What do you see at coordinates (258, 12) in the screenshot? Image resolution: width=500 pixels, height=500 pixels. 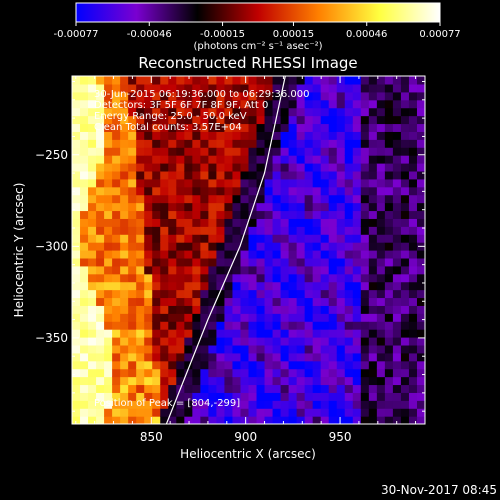 I see `colorbar` at bounding box center [258, 12].